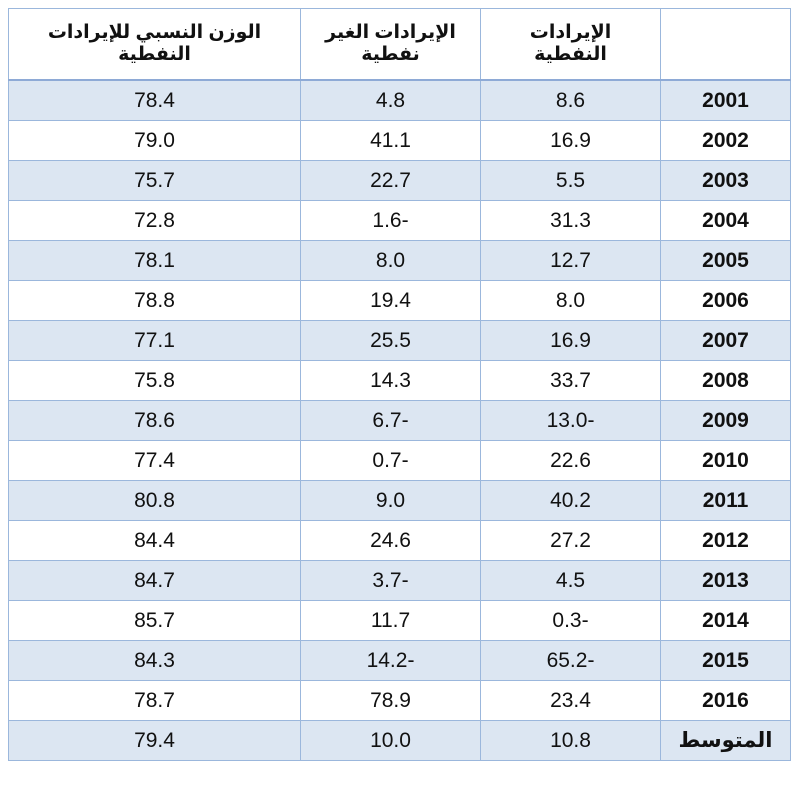 The height and width of the screenshot is (797, 800). What do you see at coordinates (154, 660) in the screenshot?
I see `cell: 84.3` at bounding box center [154, 660].